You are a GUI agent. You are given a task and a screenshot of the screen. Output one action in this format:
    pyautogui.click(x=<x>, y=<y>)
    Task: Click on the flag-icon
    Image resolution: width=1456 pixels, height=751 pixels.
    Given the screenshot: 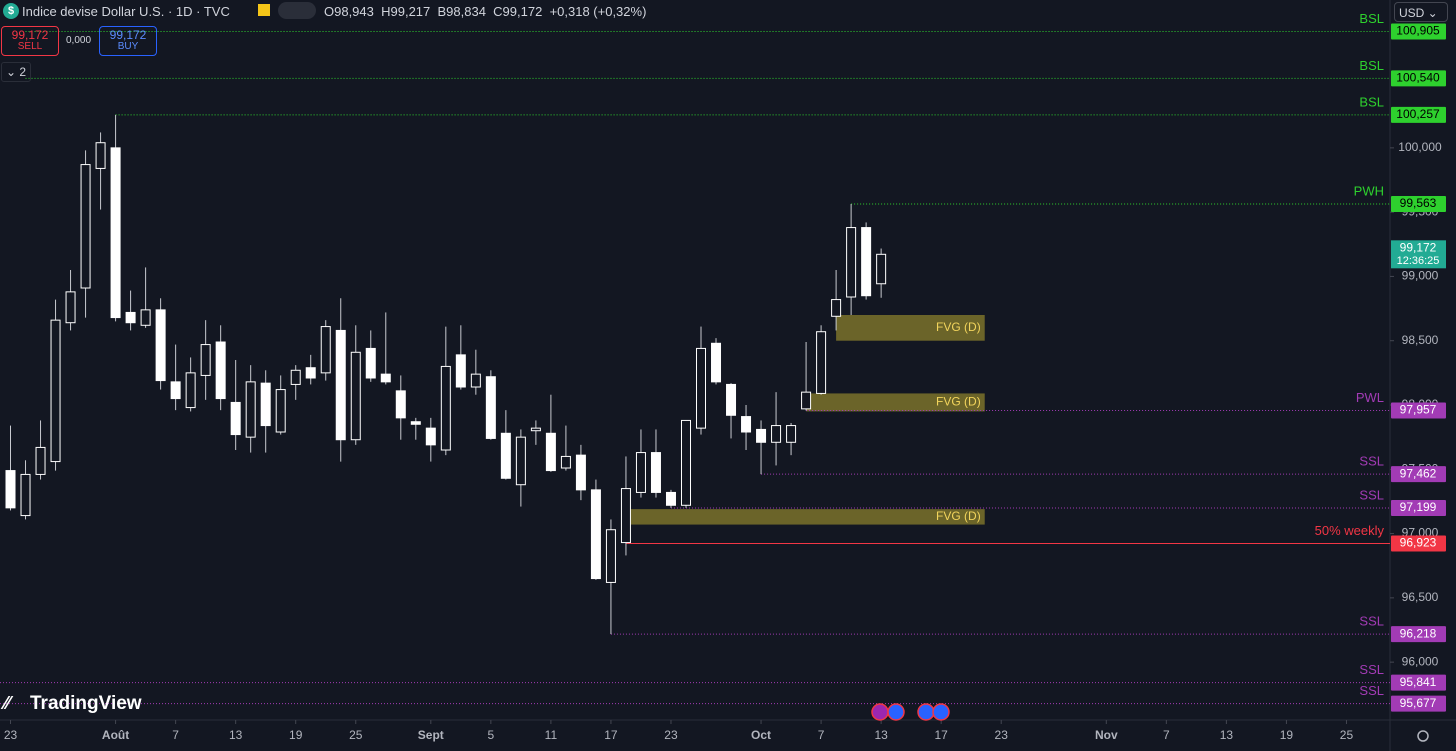 What is the action you would take?
    pyautogui.click(x=264, y=10)
    